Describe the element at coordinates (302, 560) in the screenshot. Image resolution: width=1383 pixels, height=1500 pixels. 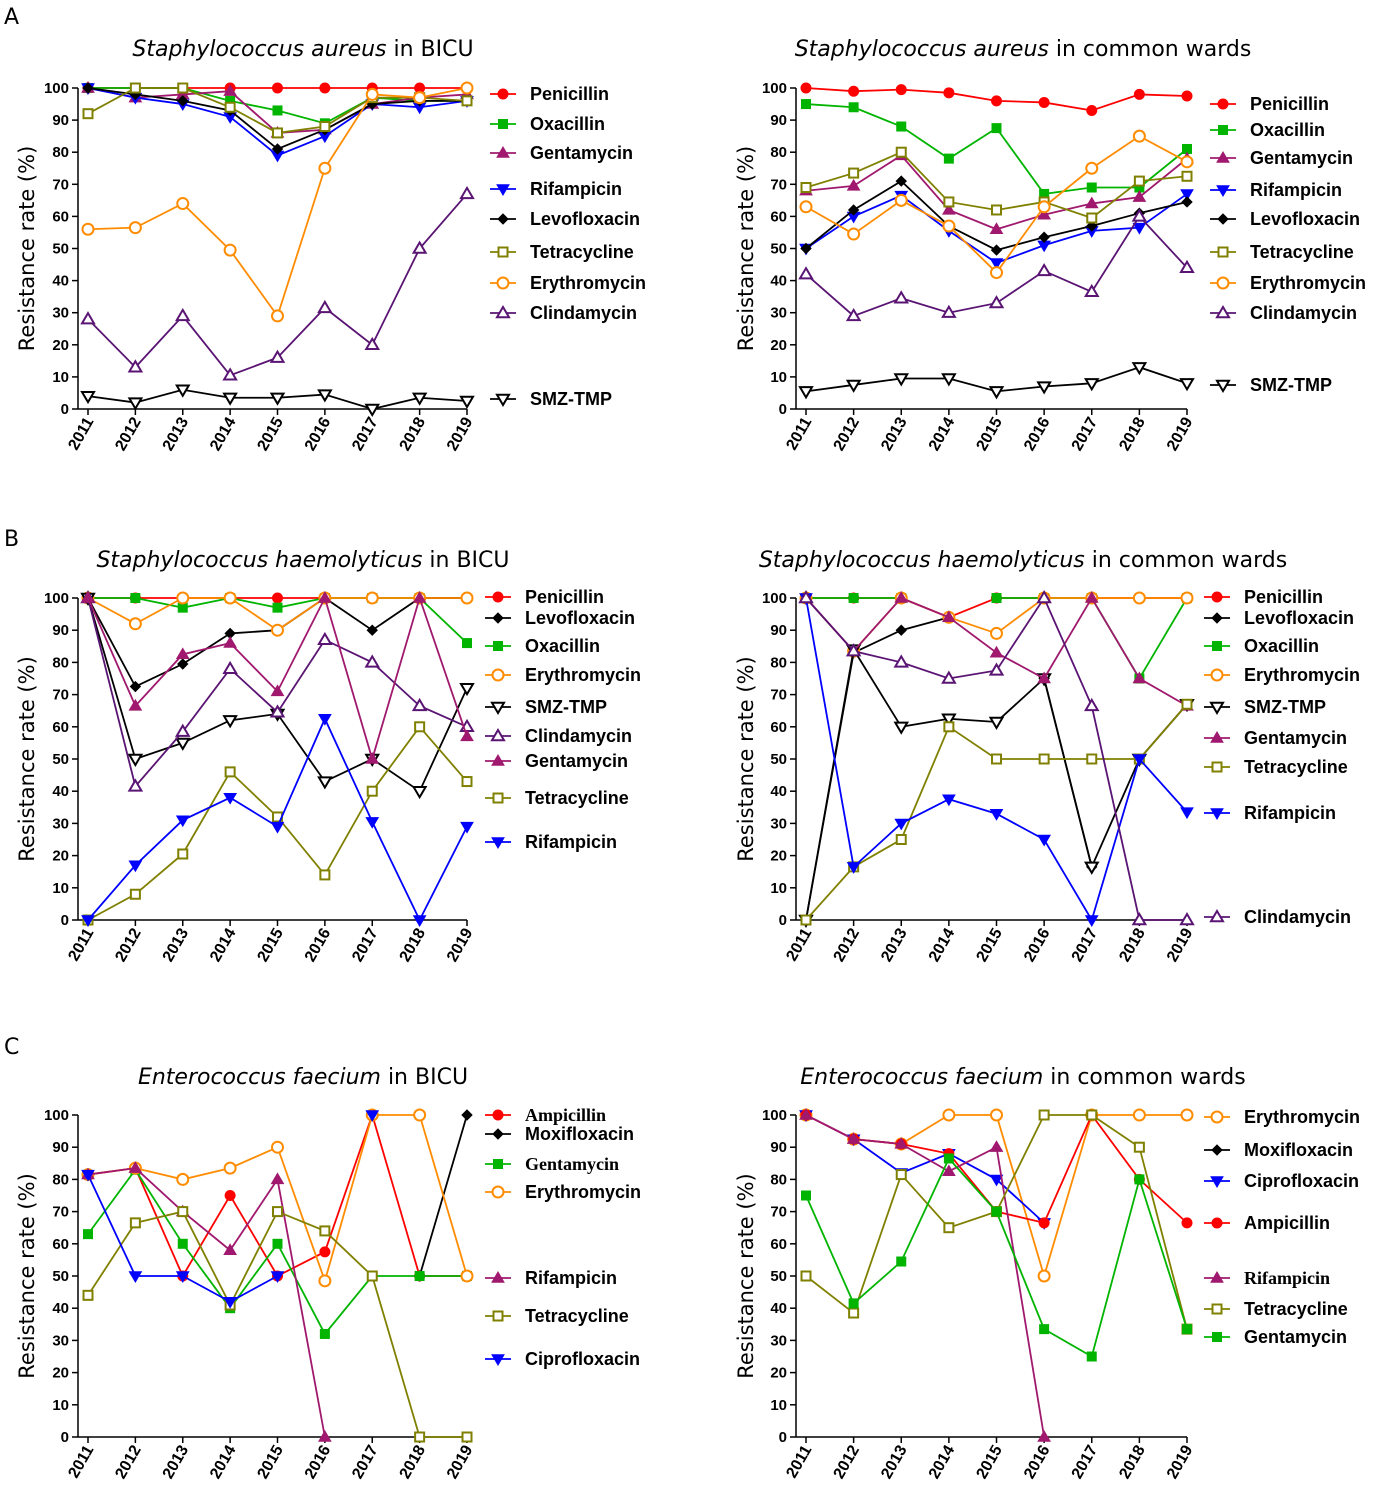
I see `chart-title: Staphylococcus haemolyticus in BICU` at that location.